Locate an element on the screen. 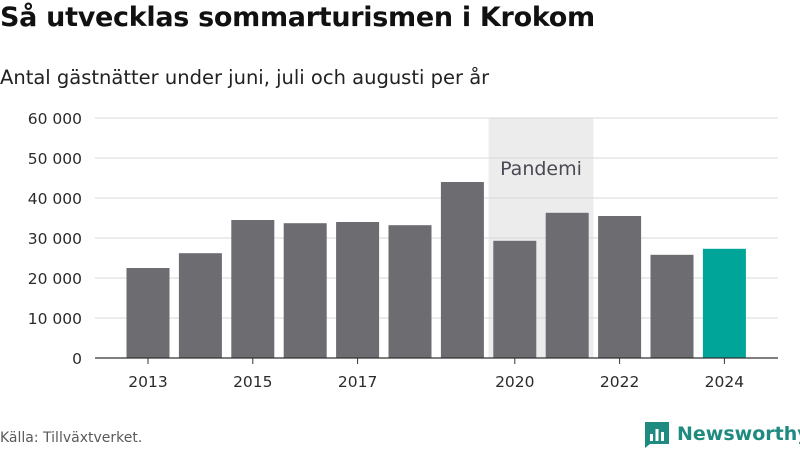  bar-2019 is located at coordinates (462, 270).